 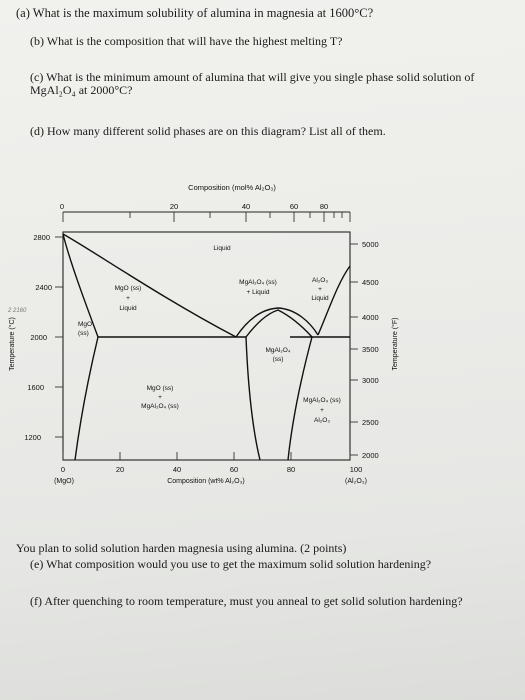 I want to click on right-tick-4500: 4500, so click(x=370, y=282).